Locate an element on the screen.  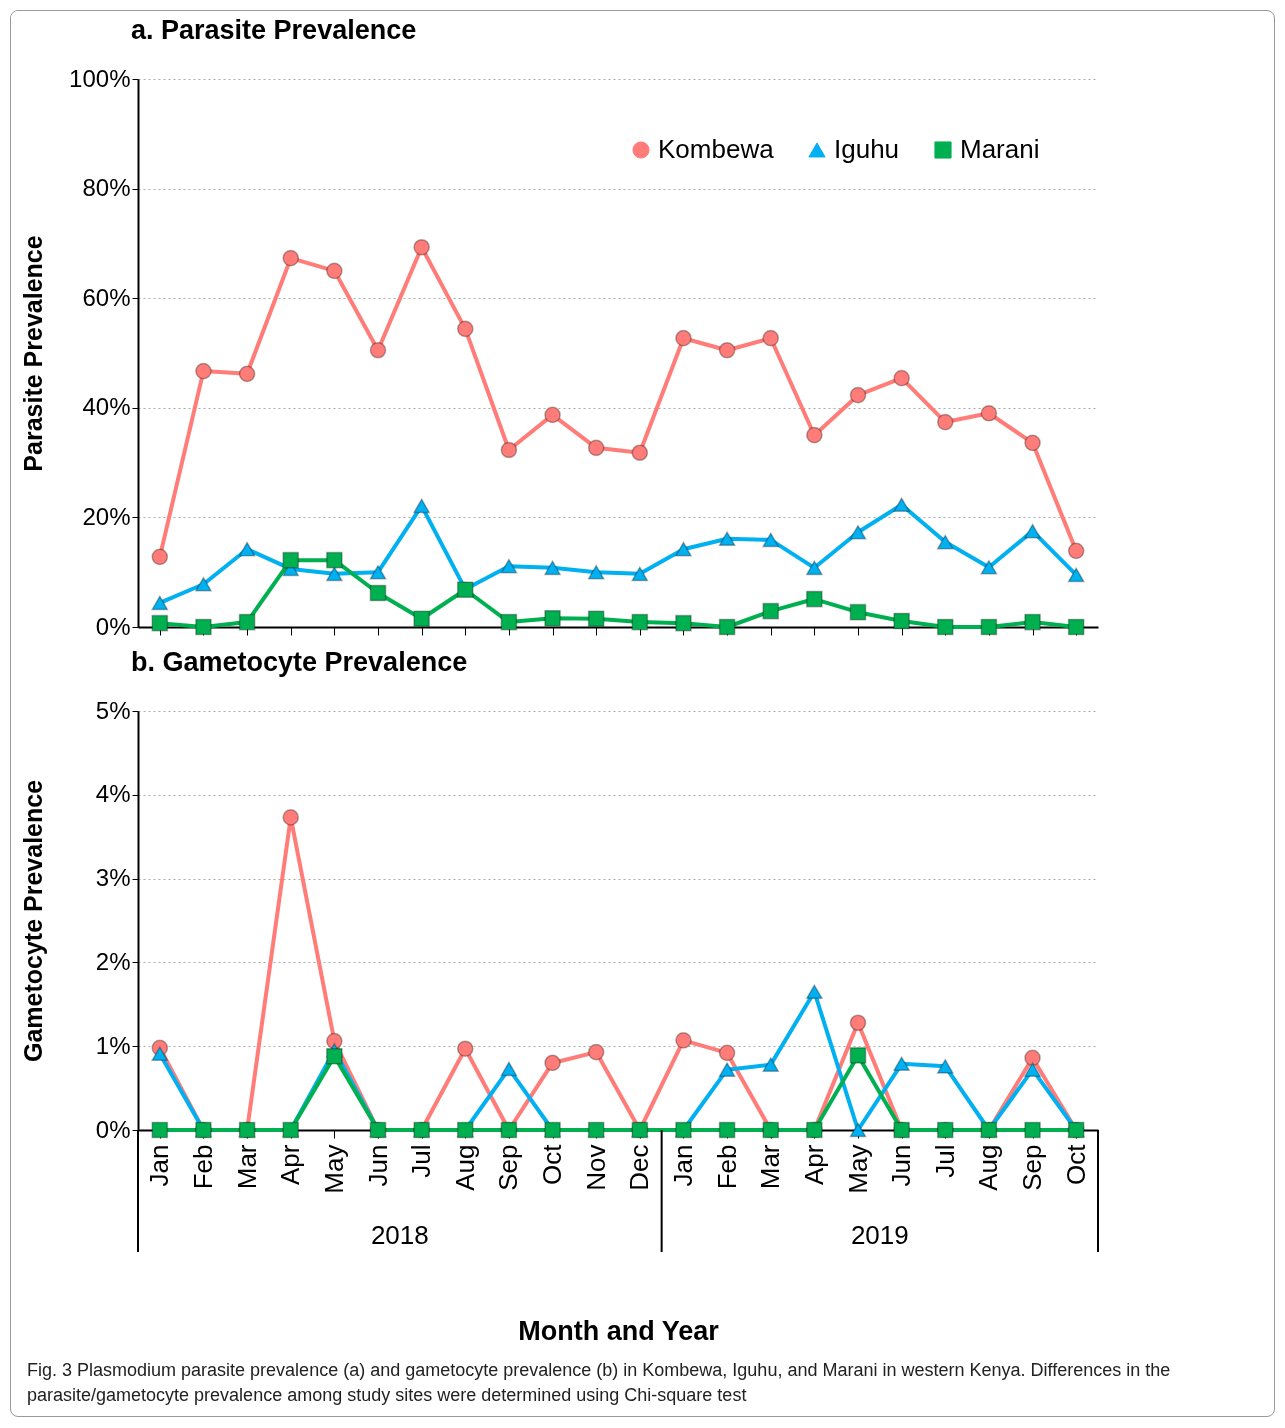
y-tick-label: 60% is located at coordinates (106, 297).